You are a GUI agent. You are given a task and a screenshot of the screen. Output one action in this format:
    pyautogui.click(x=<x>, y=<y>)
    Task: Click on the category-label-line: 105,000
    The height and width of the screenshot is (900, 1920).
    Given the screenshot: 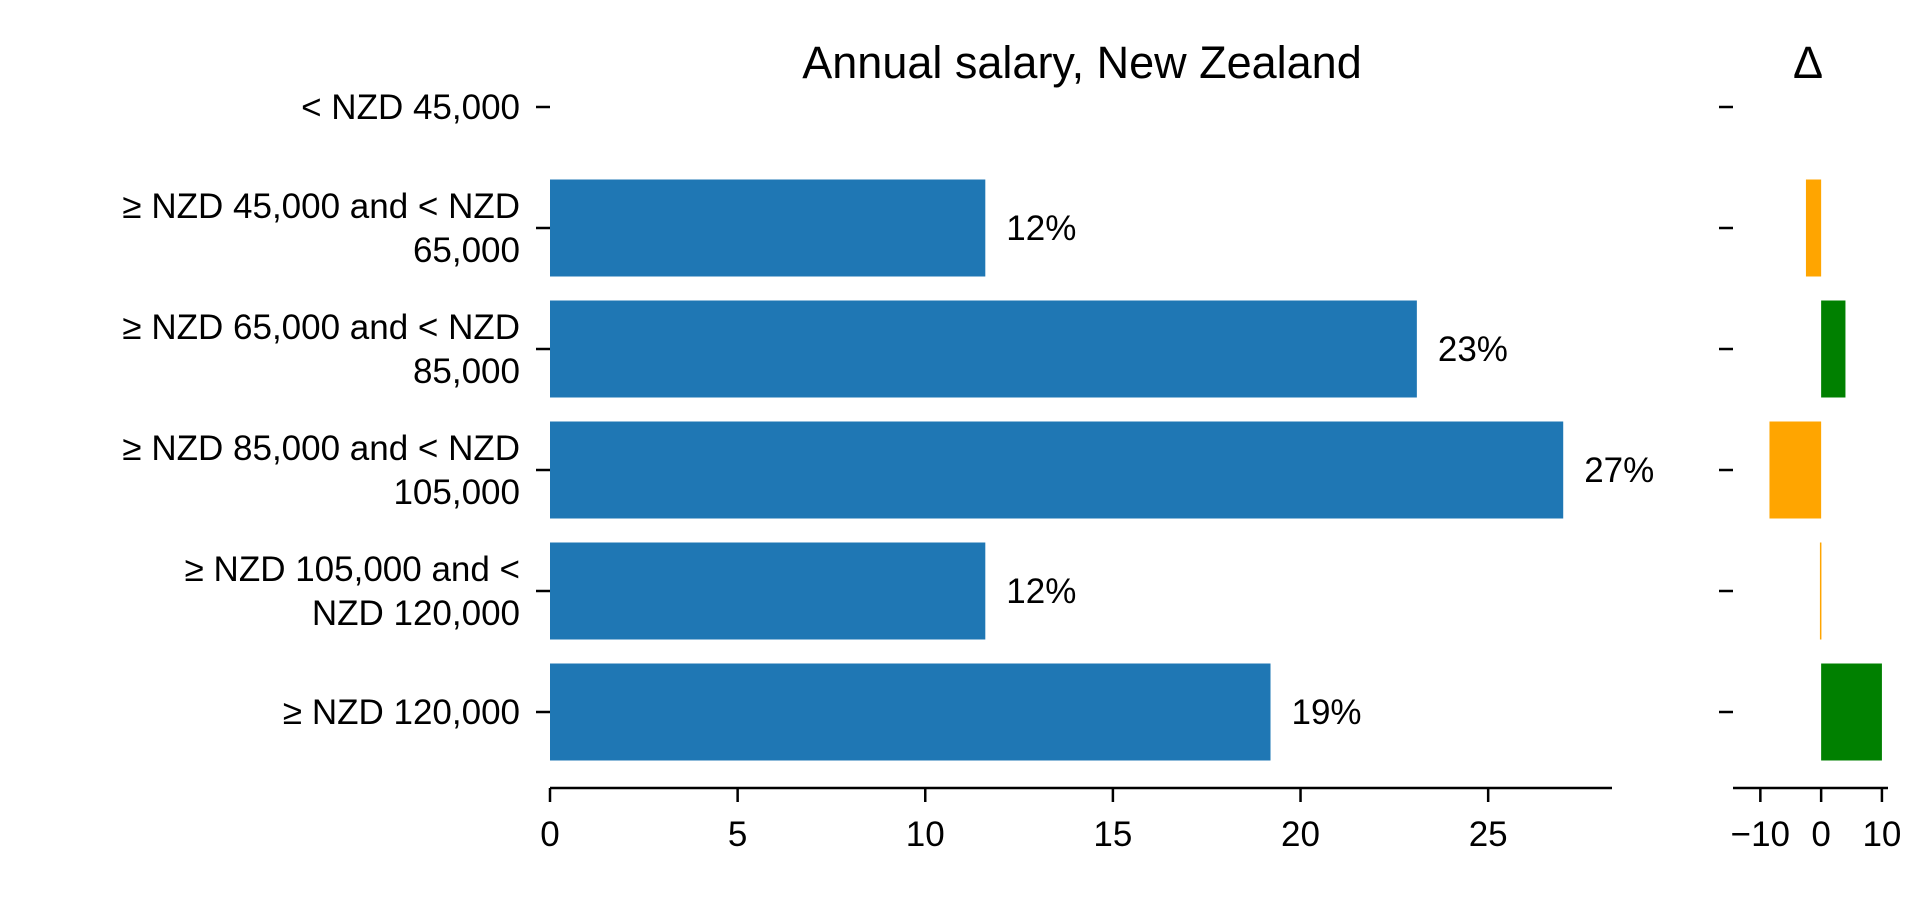 What is the action you would take?
    pyautogui.click(x=456, y=492)
    